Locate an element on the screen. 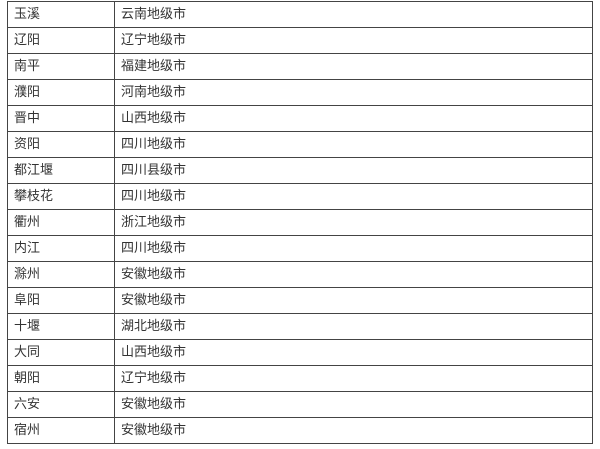 Image resolution: width=600 pixels, height=449 pixels. table-row: 大同 山西地级市 is located at coordinates (300, 352).